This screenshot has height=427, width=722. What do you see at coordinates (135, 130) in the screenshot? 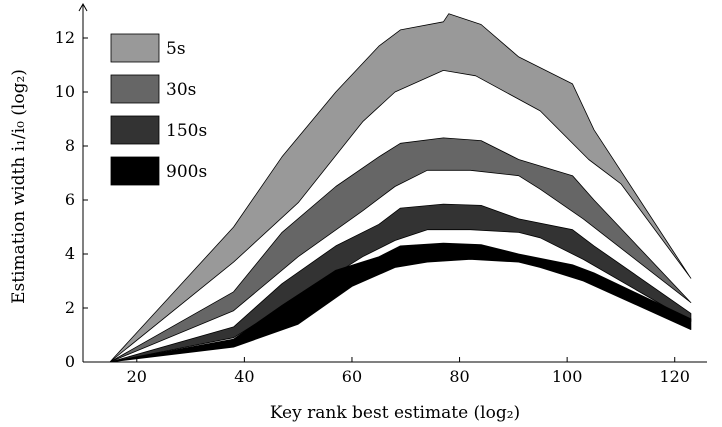
I see `legend-swatch-150s` at bounding box center [135, 130].